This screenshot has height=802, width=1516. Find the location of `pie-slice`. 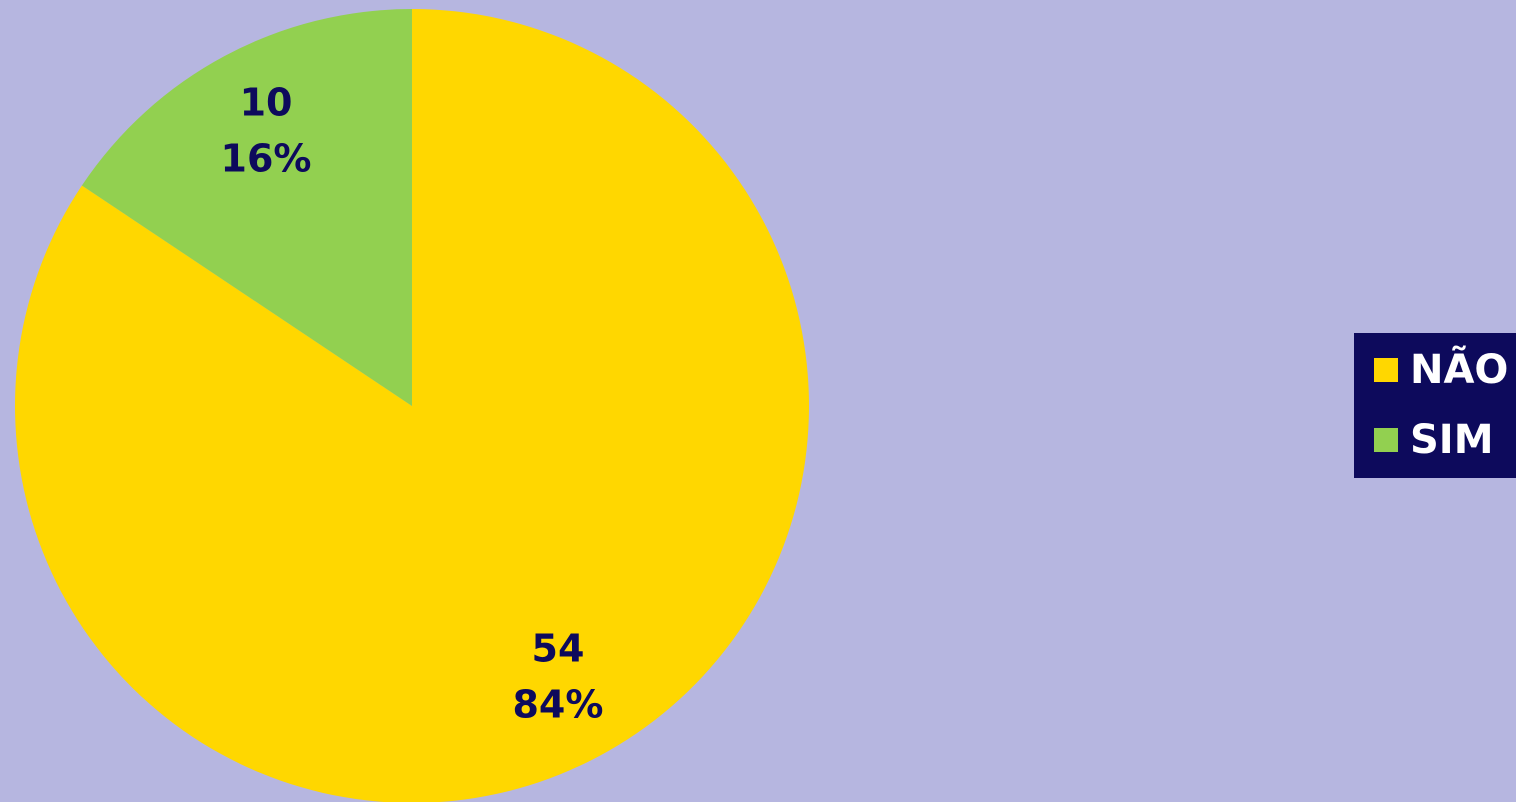

pie-slice is located at coordinates (247, 207).